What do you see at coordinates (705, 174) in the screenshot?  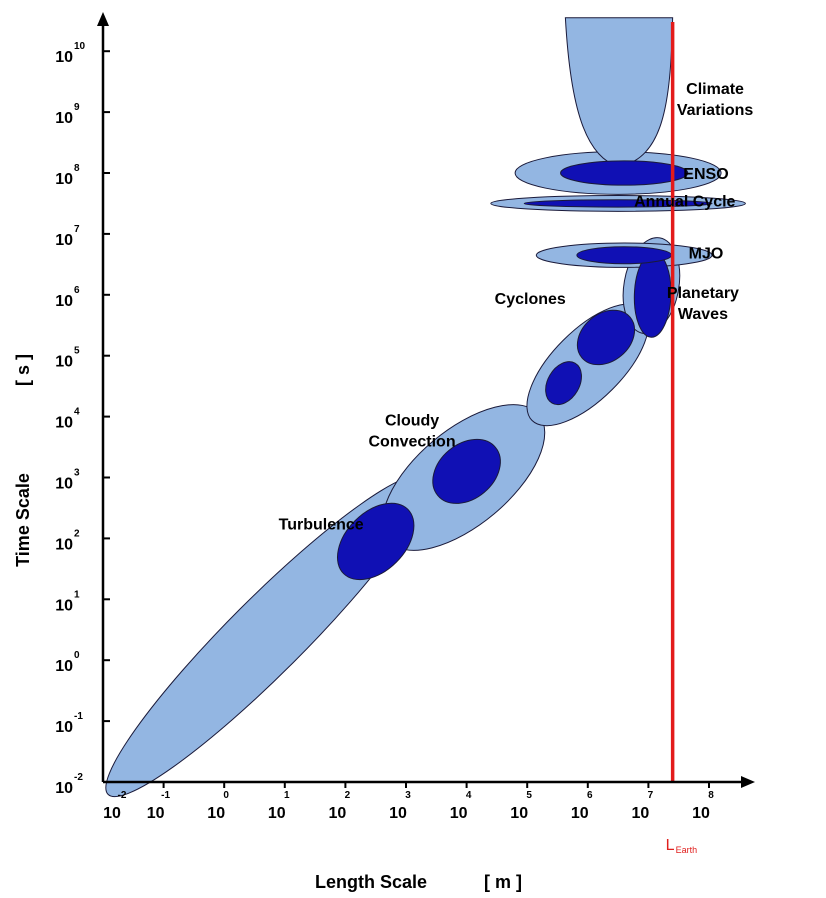 I see `enso-label: ENSO` at bounding box center [705, 174].